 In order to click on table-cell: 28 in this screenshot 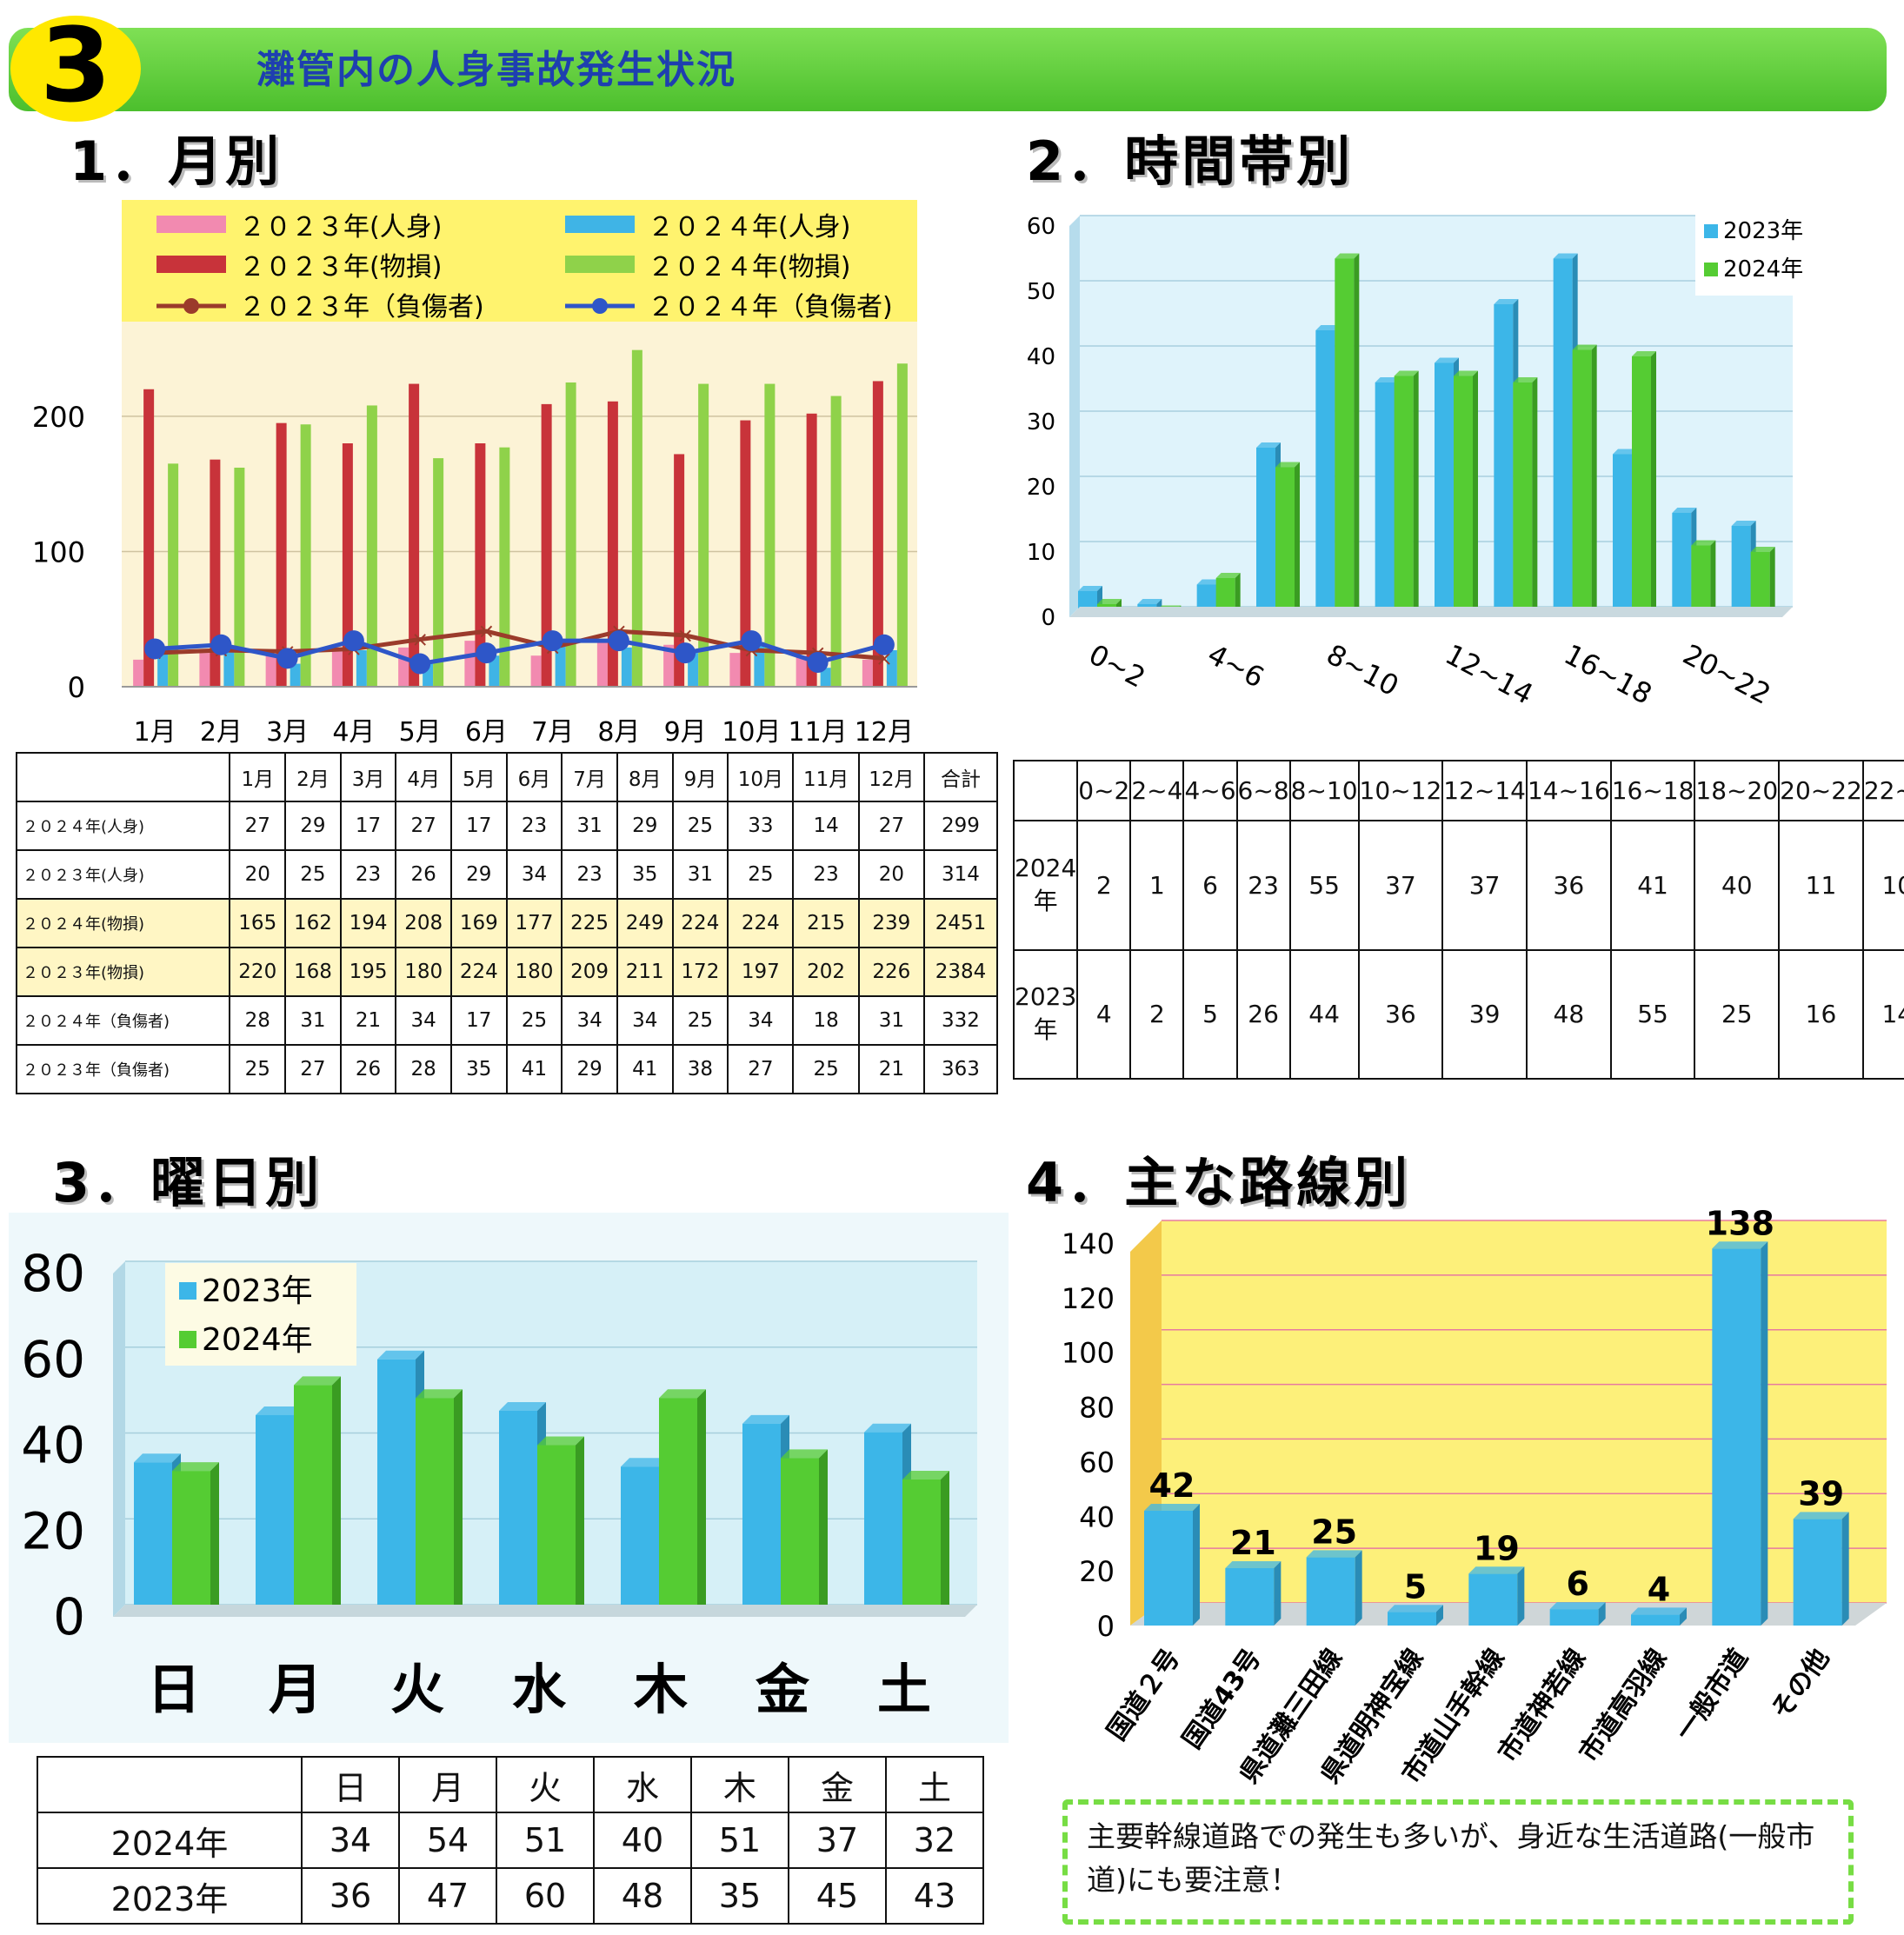, I will do `click(423, 1069)`.